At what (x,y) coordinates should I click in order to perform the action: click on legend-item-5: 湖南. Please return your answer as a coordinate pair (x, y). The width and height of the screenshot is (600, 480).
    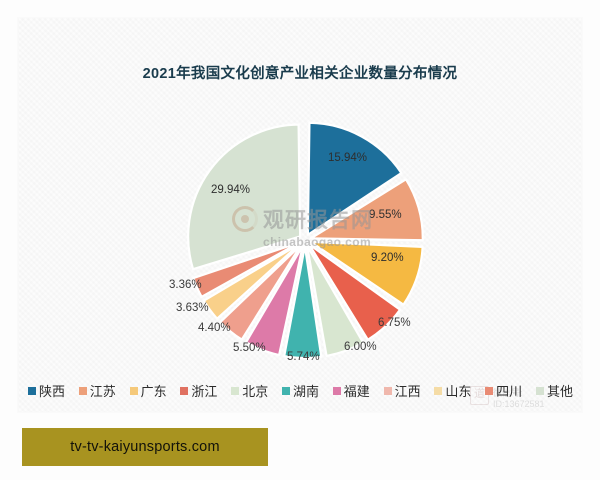
    Looking at the image, I should click on (300, 390).